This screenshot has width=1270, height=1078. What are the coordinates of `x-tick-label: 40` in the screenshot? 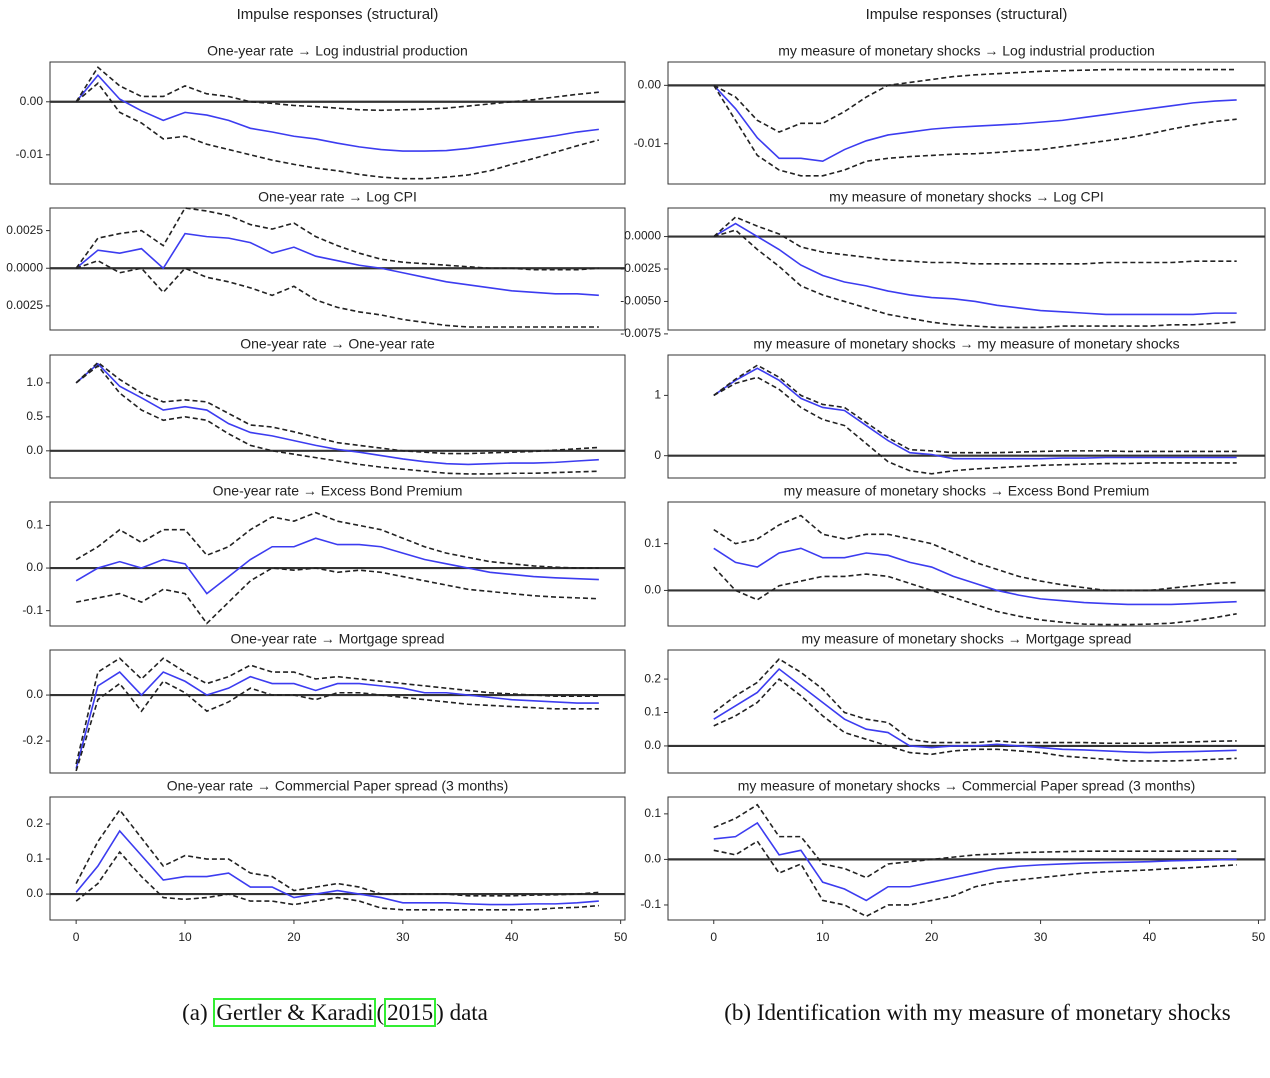 It's located at (1150, 937).